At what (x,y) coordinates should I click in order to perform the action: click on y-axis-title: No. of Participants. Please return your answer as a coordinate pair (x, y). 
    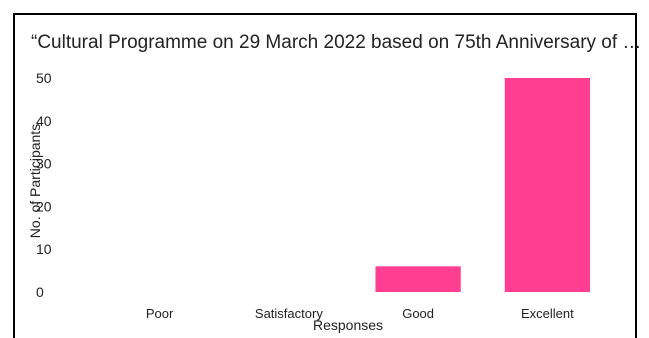
    Looking at the image, I should click on (35, 181).